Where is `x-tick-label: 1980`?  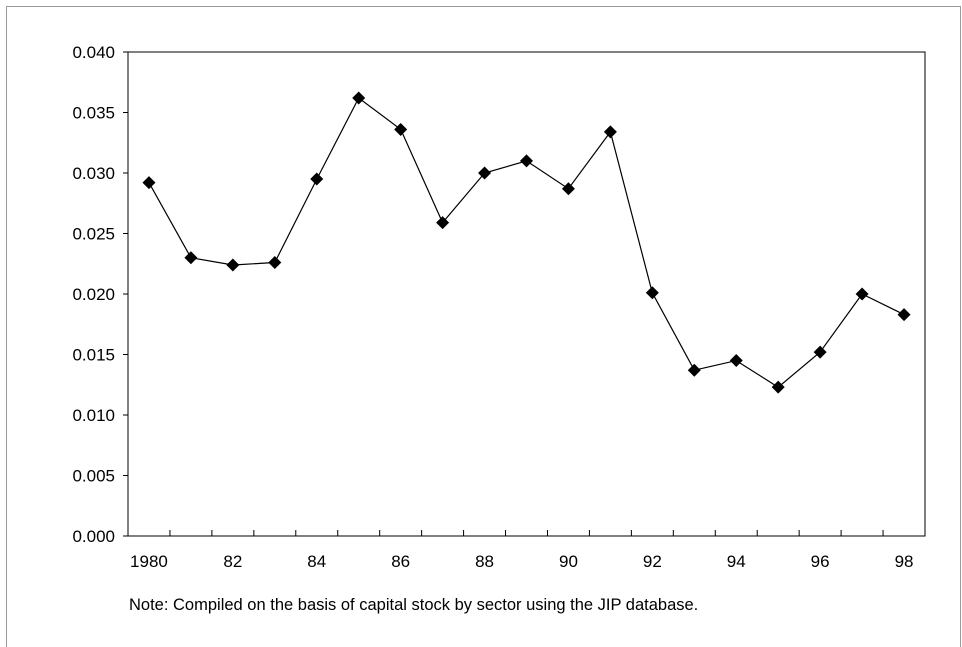 x-tick-label: 1980 is located at coordinates (149, 561).